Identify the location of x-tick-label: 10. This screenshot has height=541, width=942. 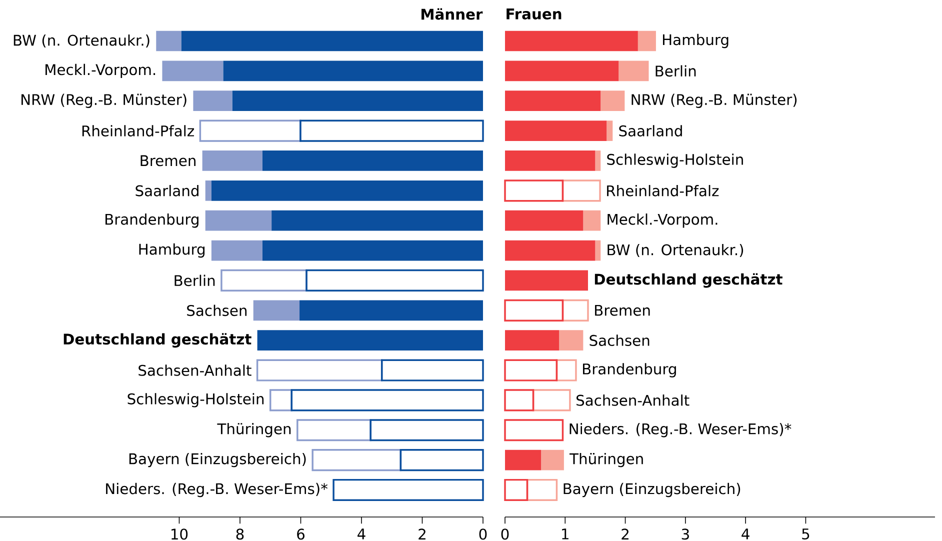
(180, 534).